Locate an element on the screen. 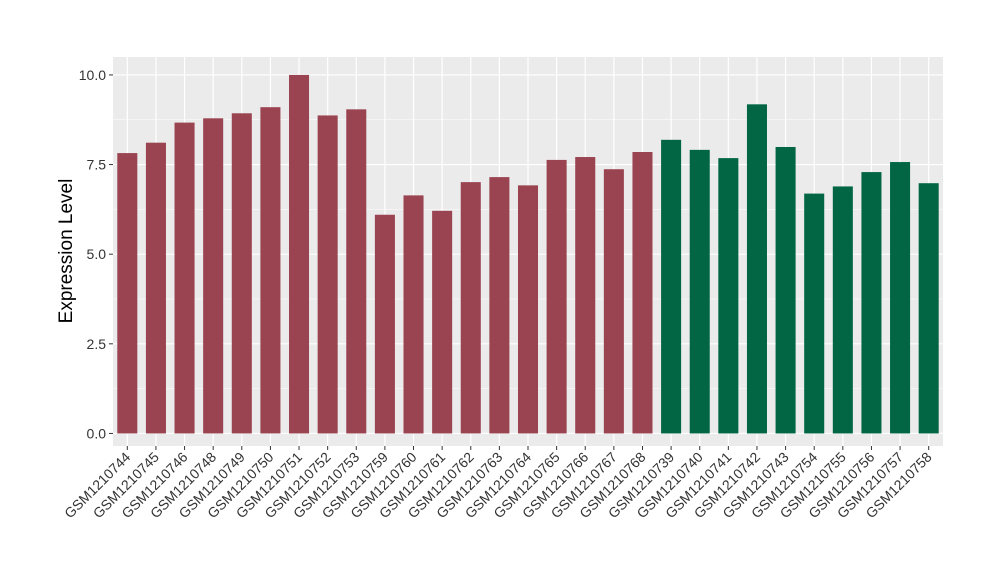 The height and width of the screenshot is (585, 1000). bar-GSM1210751 is located at coordinates (299, 254).